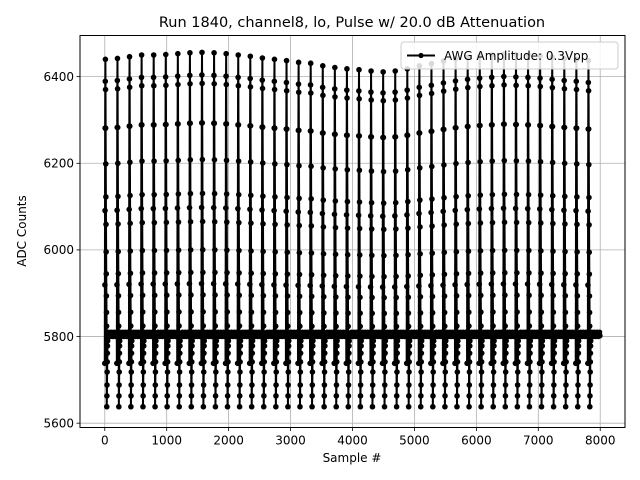 This screenshot has height=480, width=640. Describe the element at coordinates (421, 55) in the screenshot. I see `legend-marker-swatch` at that location.